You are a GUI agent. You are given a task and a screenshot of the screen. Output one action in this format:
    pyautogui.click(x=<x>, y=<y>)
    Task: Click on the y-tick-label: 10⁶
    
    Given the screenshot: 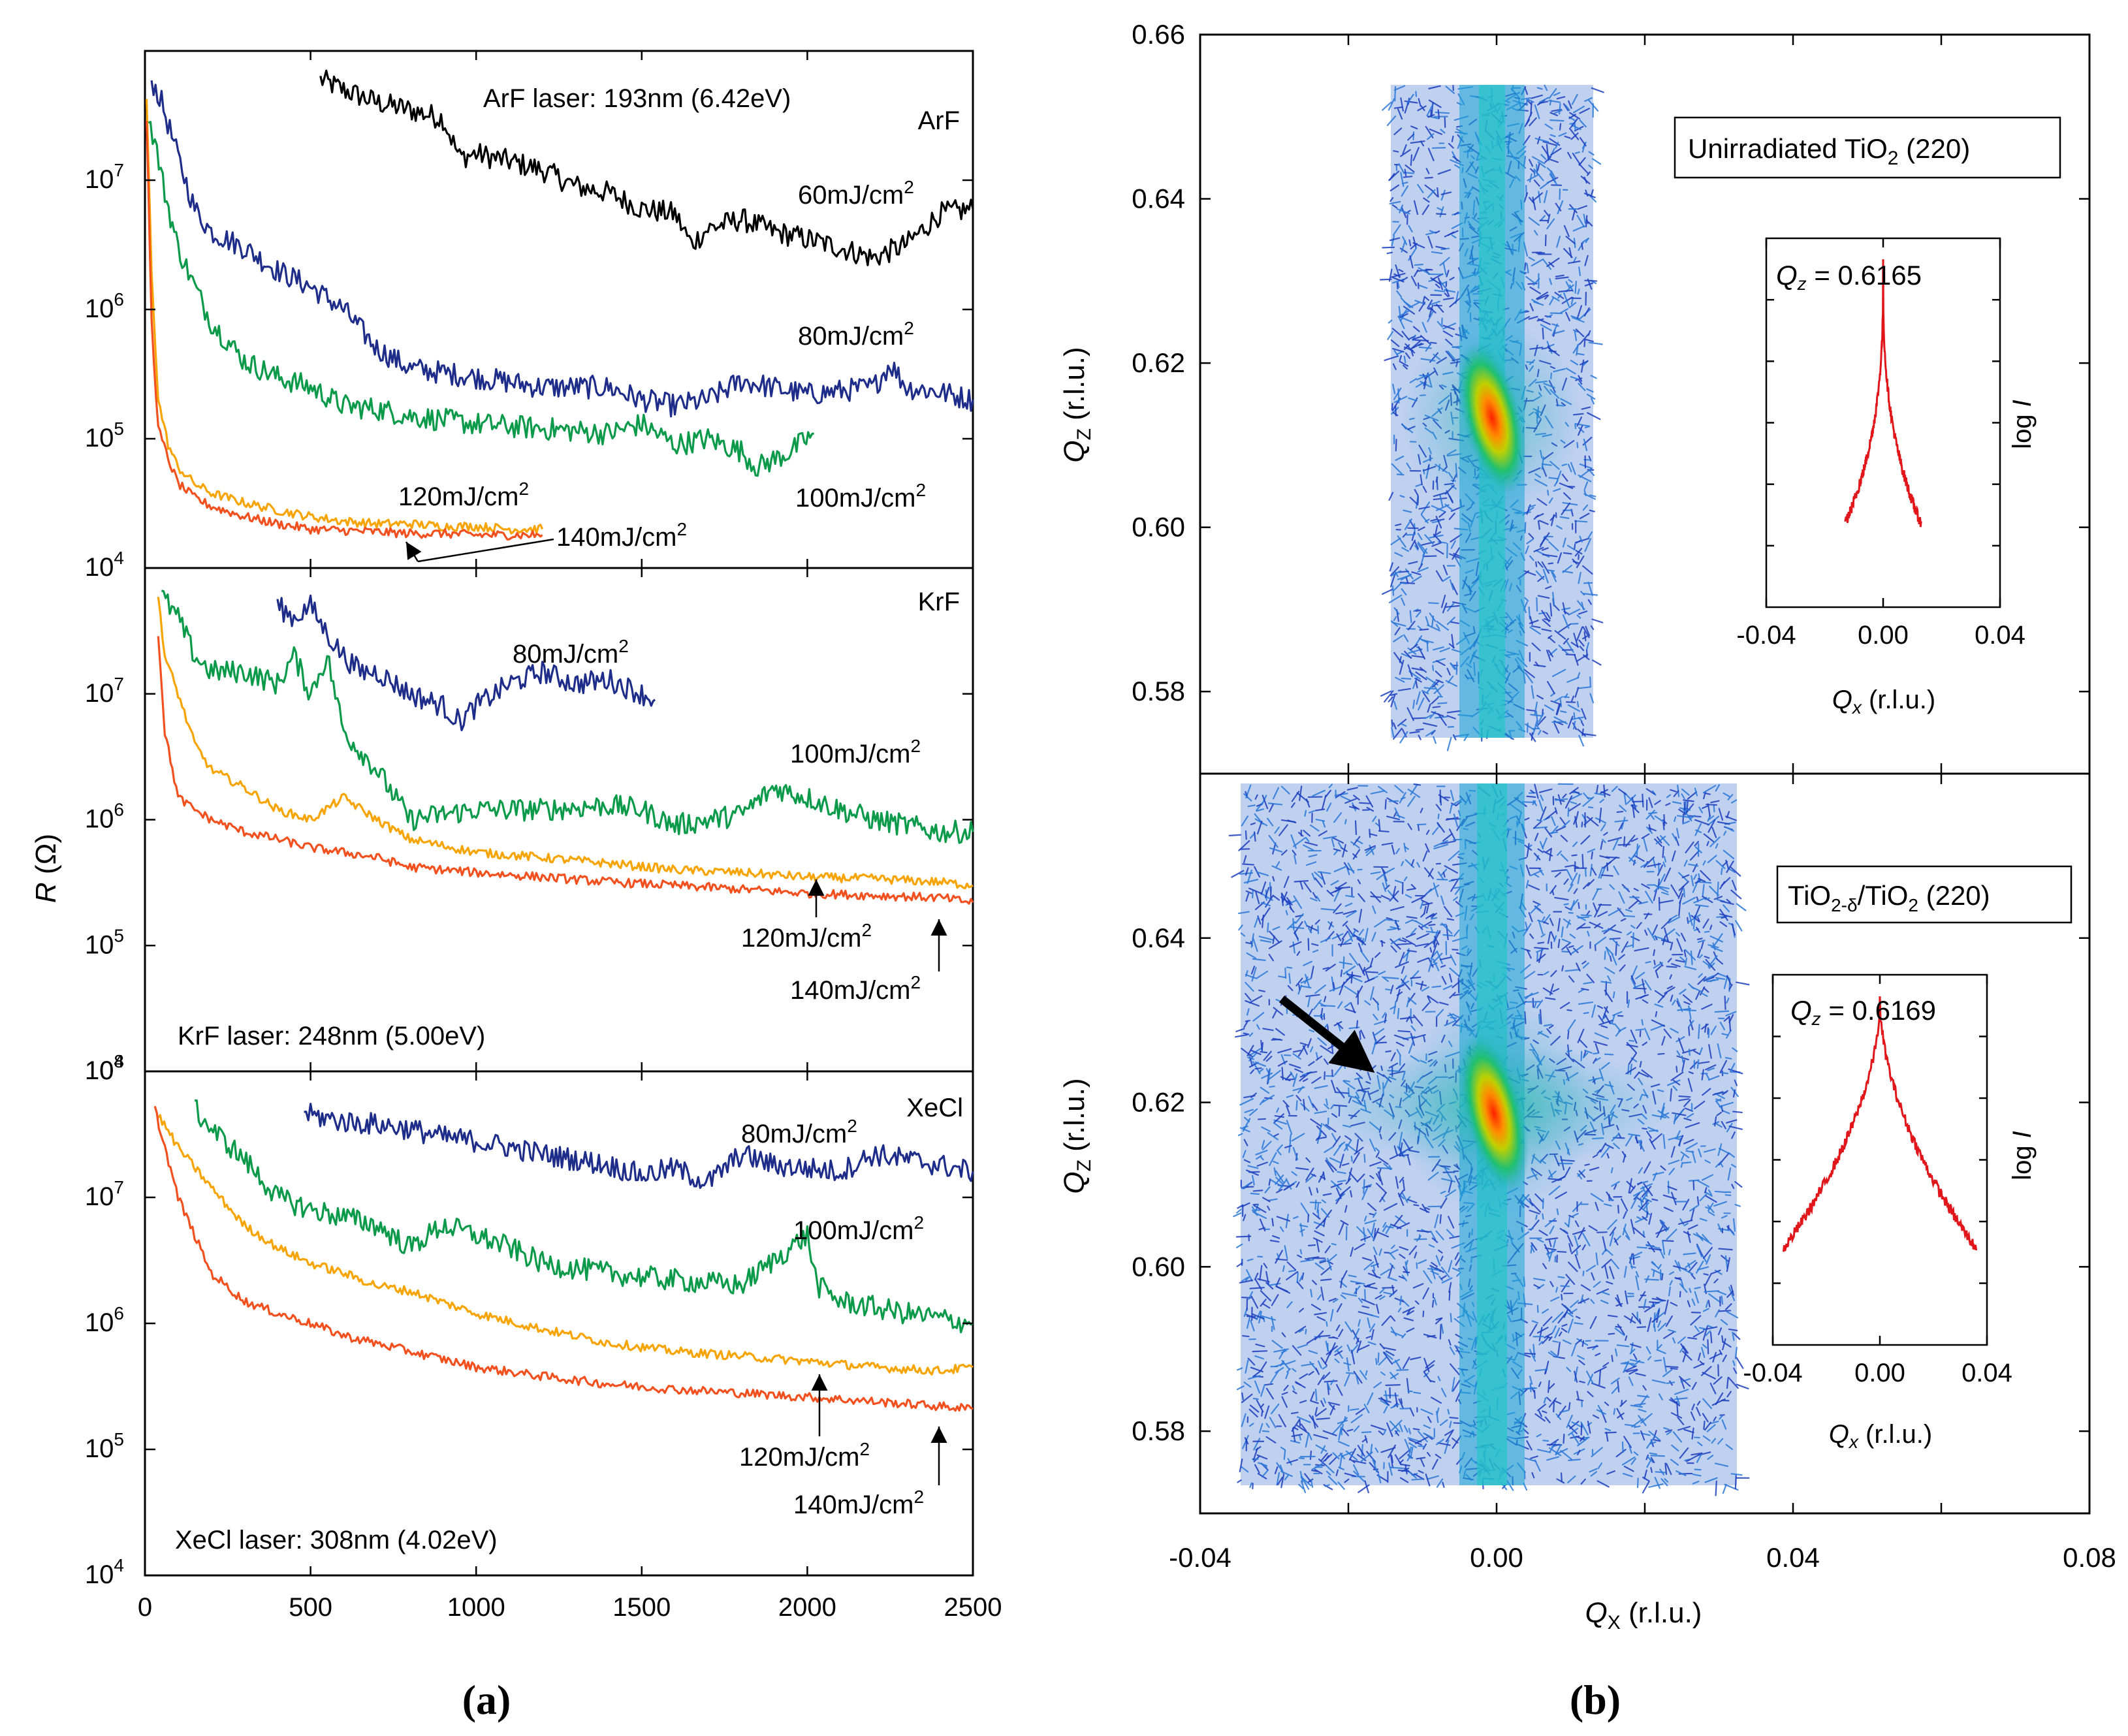 What is the action you would take?
    pyautogui.click(x=104, y=817)
    